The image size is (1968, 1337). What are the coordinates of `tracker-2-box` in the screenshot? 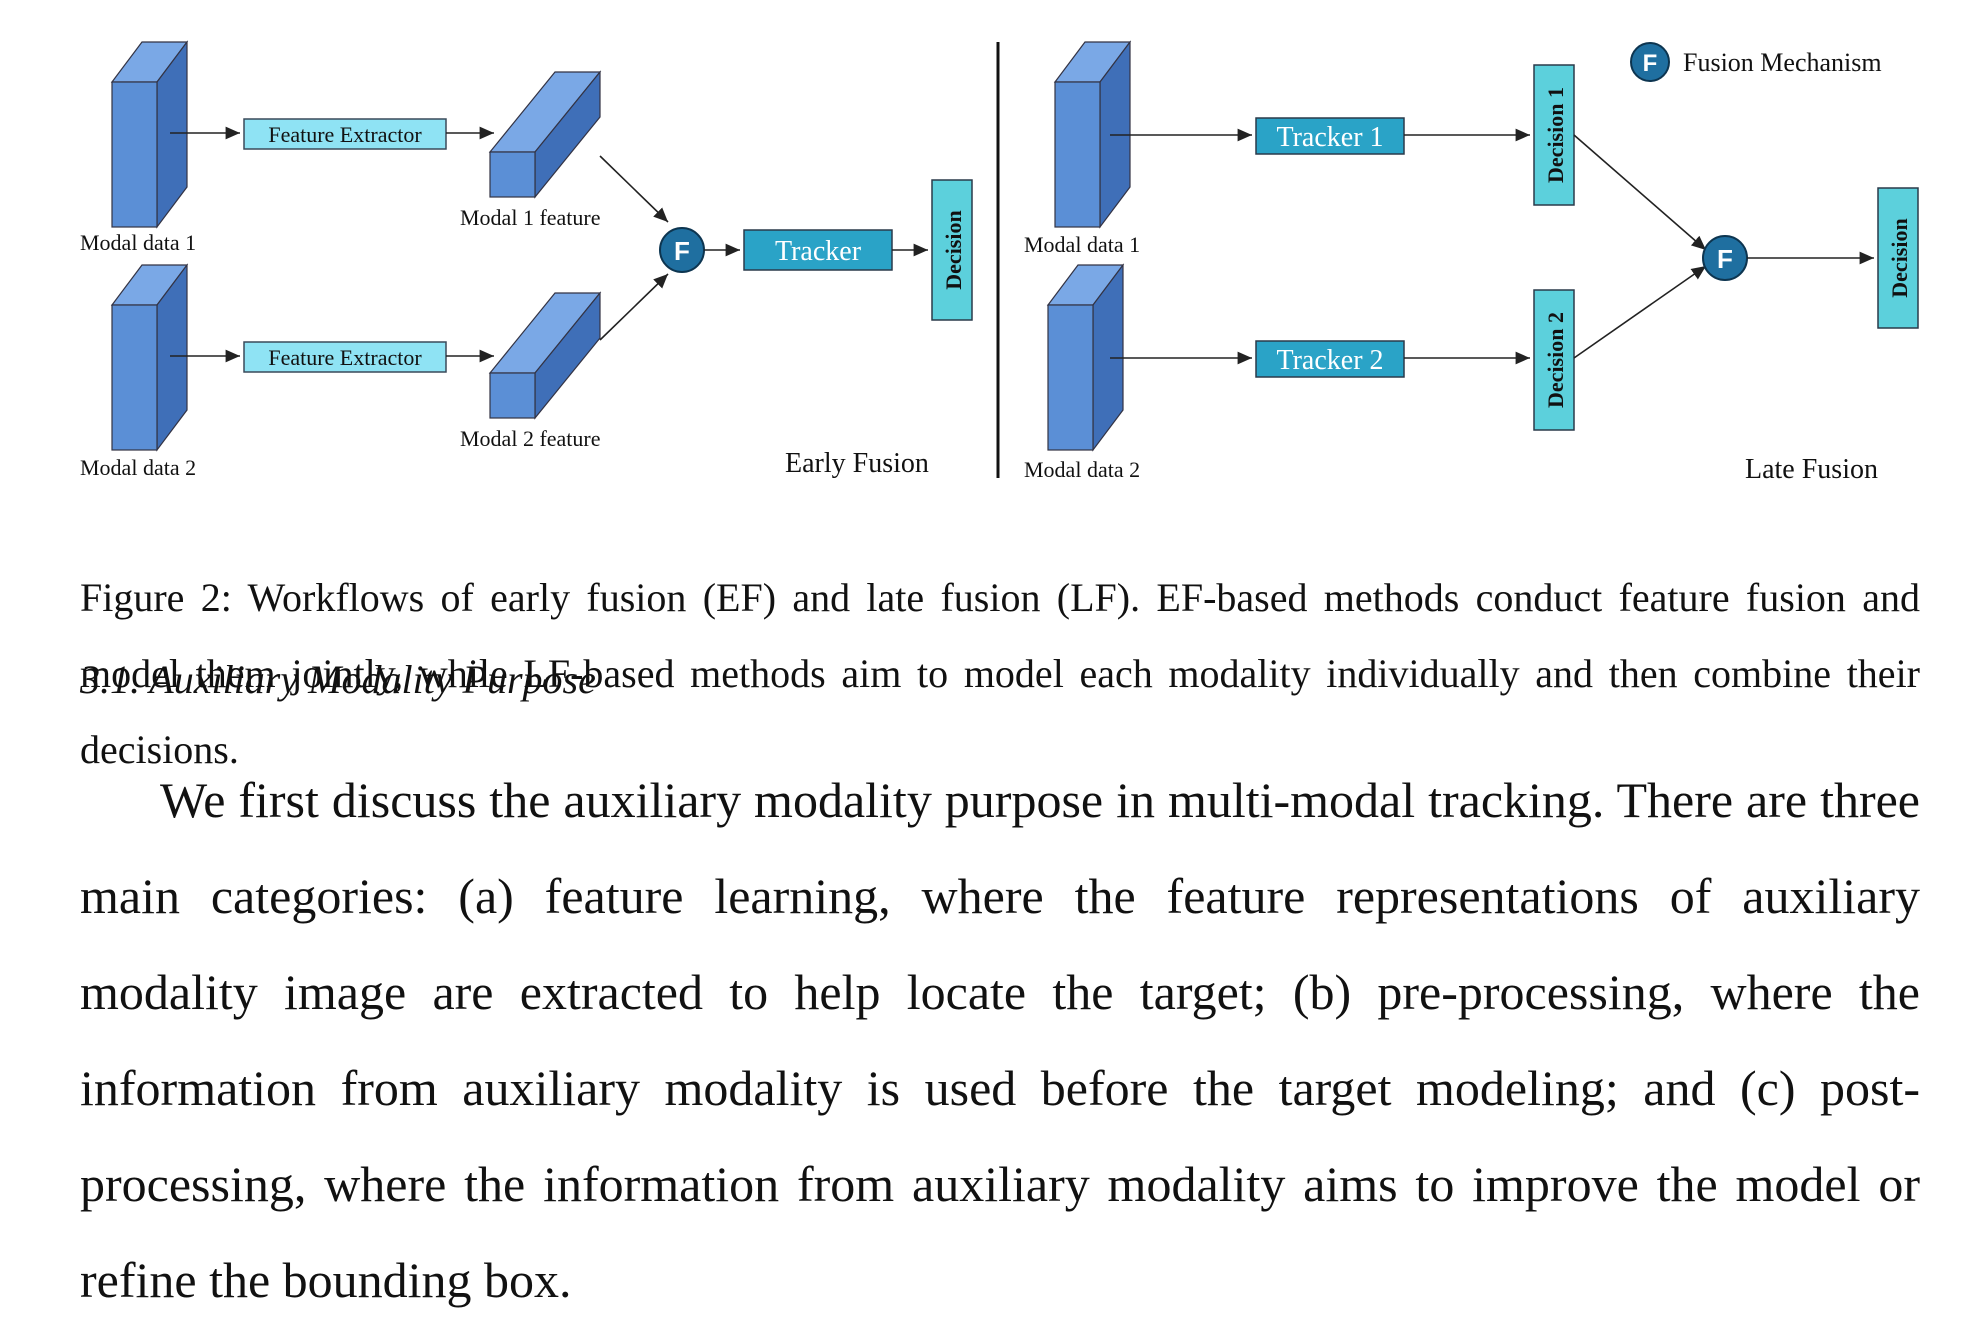 It's located at (1330, 359).